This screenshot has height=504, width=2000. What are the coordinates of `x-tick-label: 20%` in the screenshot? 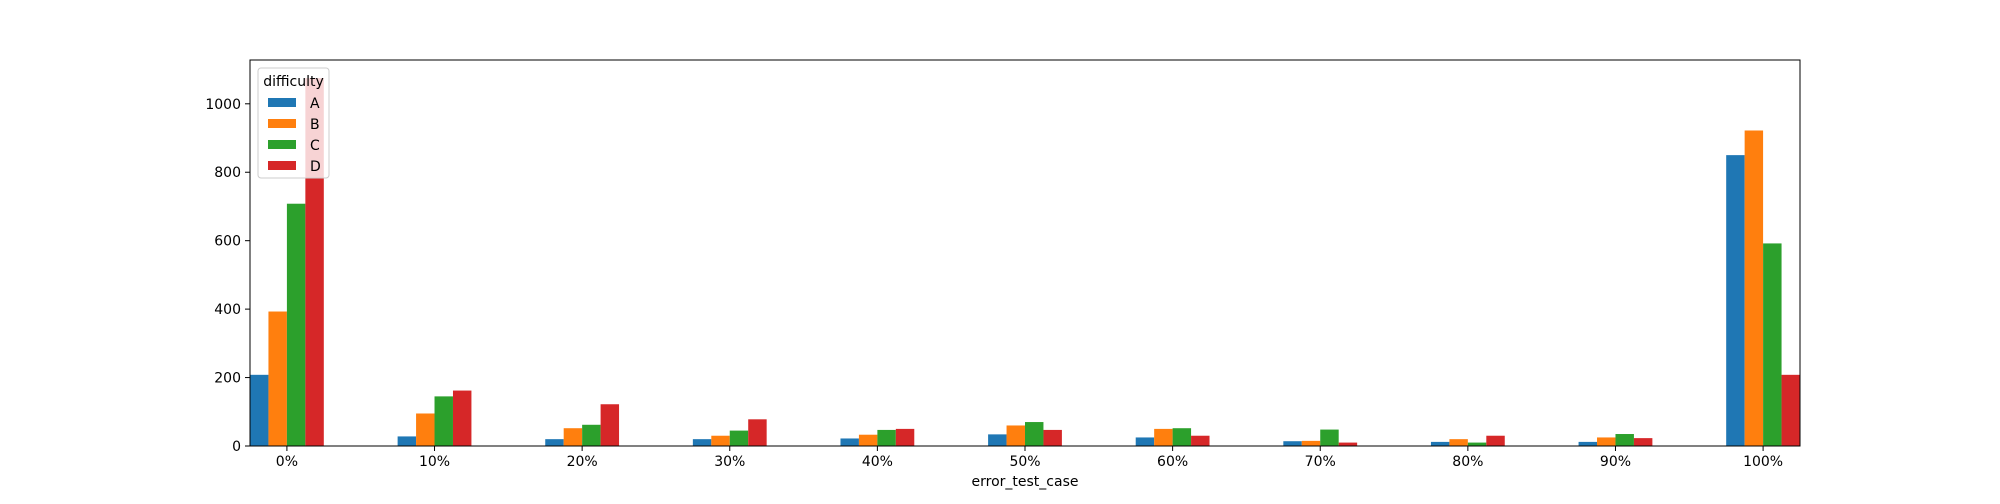 It's located at (582, 462).